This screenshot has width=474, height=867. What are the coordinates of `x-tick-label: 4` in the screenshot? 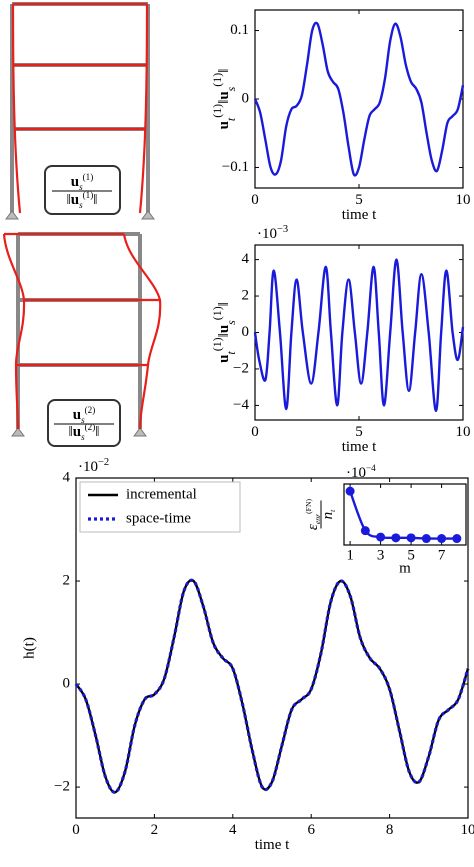 It's located at (233, 830).